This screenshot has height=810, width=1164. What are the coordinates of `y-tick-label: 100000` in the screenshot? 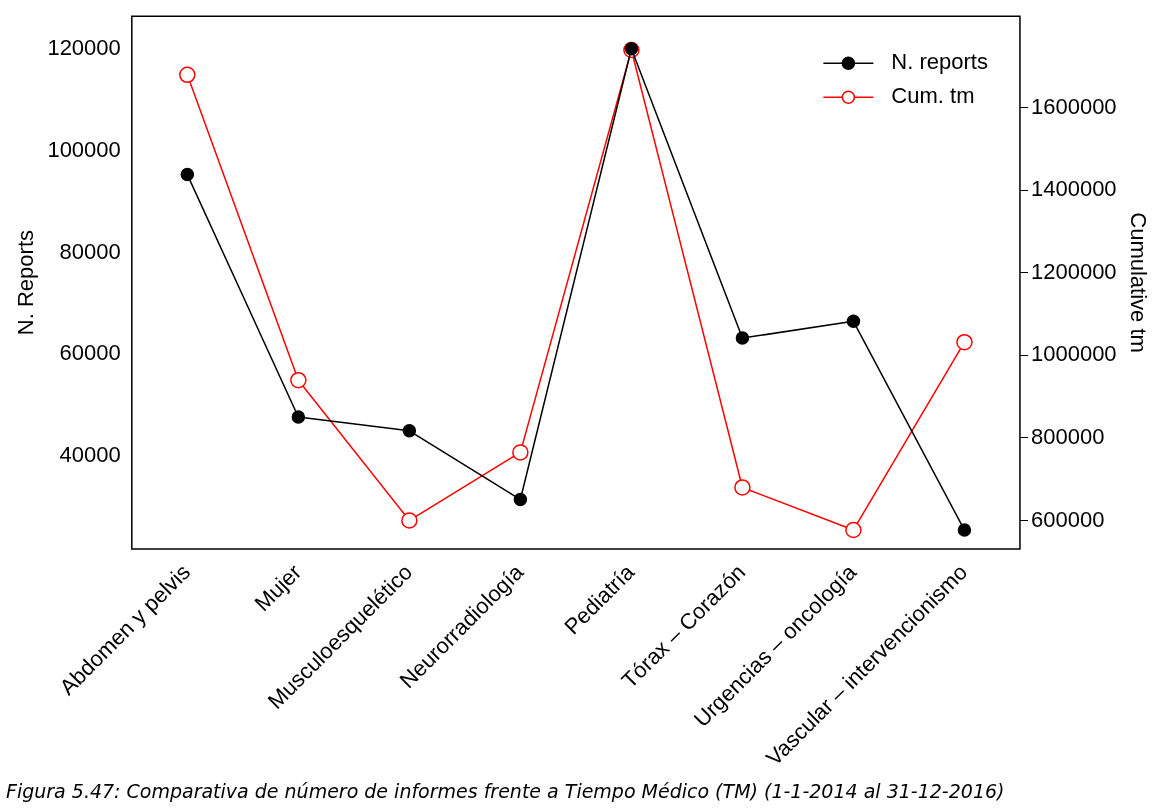 It's located at (84, 149).